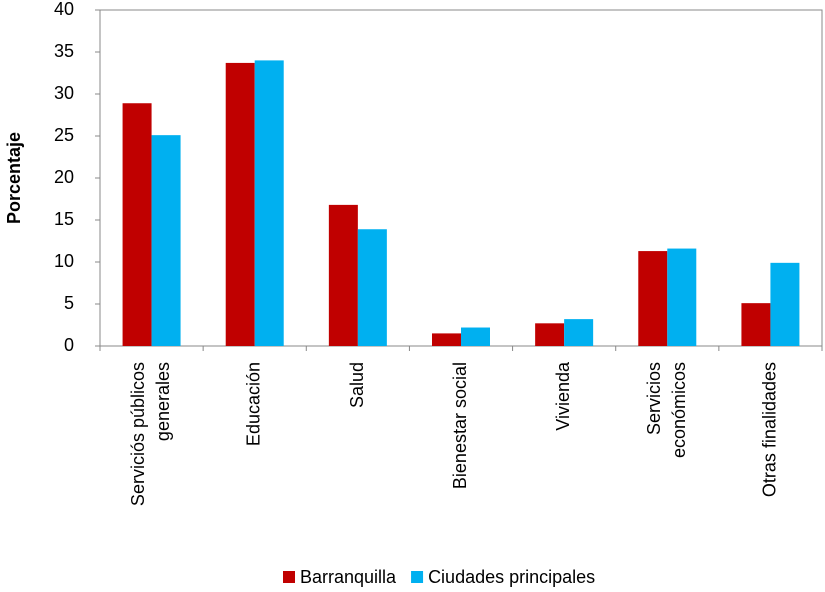 This screenshot has width=825, height=592. I want to click on y-tick-label: 40, so click(64, 9).